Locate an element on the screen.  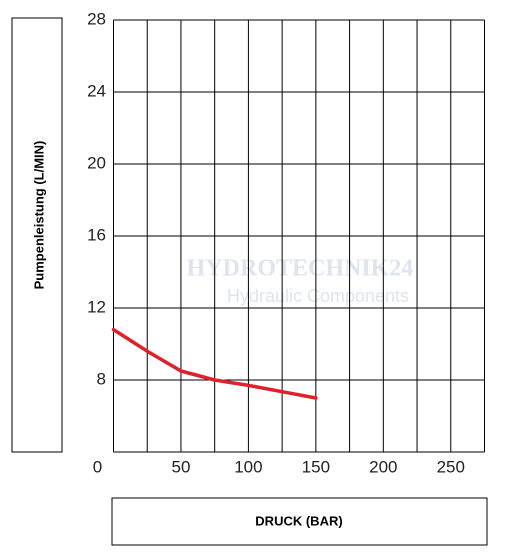
y-tick-label: 12 is located at coordinates (96, 306).